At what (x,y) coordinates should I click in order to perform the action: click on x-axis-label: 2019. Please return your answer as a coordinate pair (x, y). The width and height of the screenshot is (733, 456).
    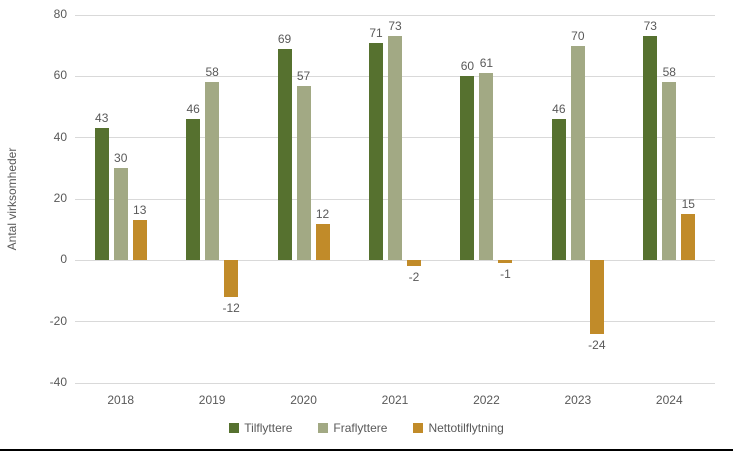
    Looking at the image, I should click on (212, 400).